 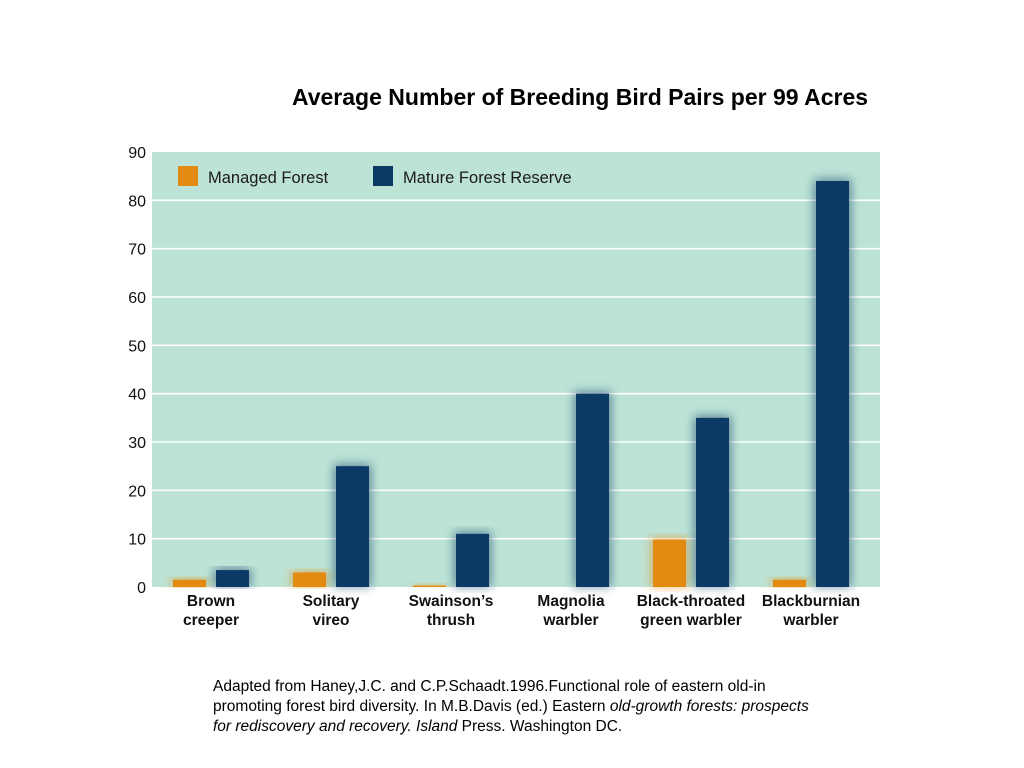 What do you see at coordinates (268, 178) in the screenshot?
I see `legend-label: Managed Forest` at bounding box center [268, 178].